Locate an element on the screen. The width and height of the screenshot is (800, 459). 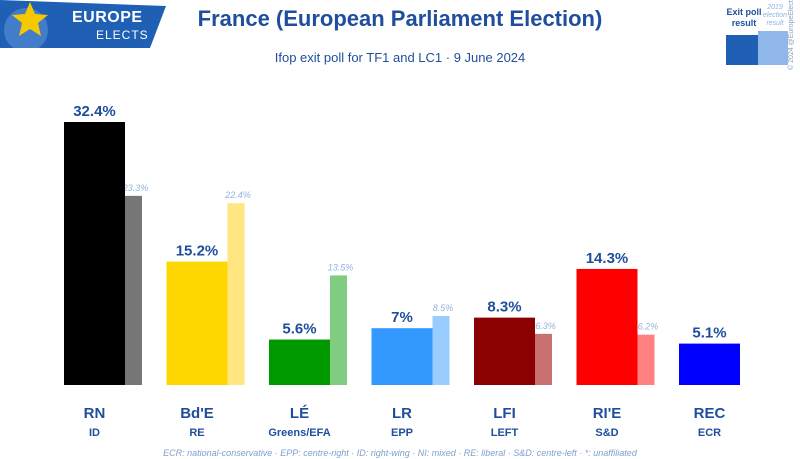
party-label-1: Bd'E is located at coordinates (197, 413).